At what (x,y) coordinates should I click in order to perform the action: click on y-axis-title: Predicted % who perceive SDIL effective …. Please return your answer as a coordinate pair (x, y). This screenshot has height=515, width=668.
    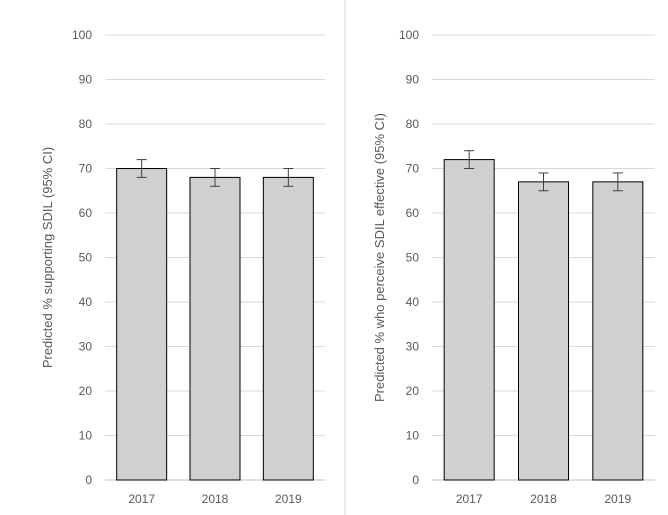
    Looking at the image, I should click on (379, 257).